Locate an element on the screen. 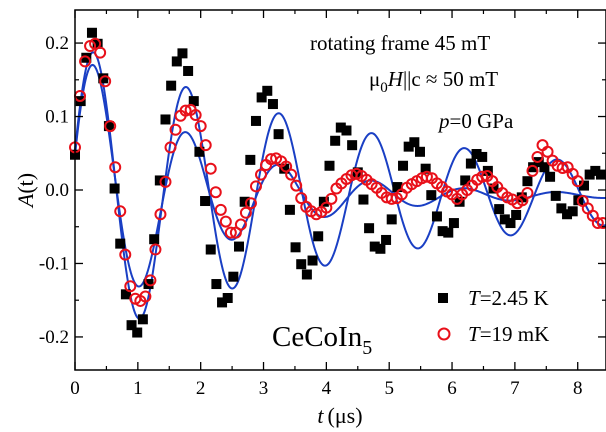 This screenshot has width=606, height=432. legend-marker-circle is located at coordinates (444, 334).